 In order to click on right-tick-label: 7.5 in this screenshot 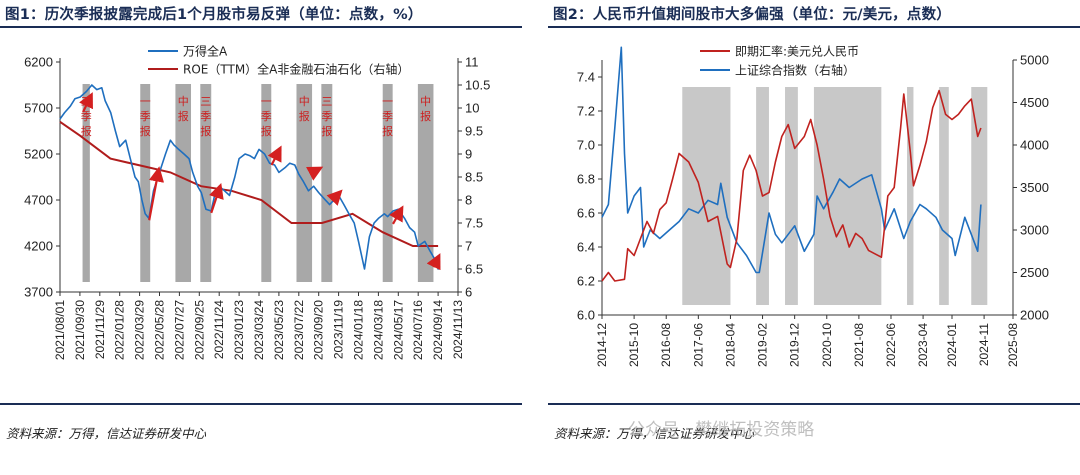, I will do `click(474, 223)`.